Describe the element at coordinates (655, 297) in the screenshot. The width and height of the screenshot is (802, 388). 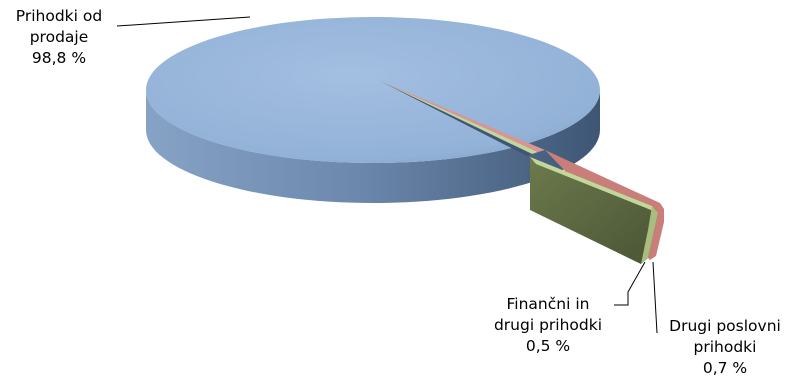
I see `leader-line-drugi-poslovni-prihodki` at that location.